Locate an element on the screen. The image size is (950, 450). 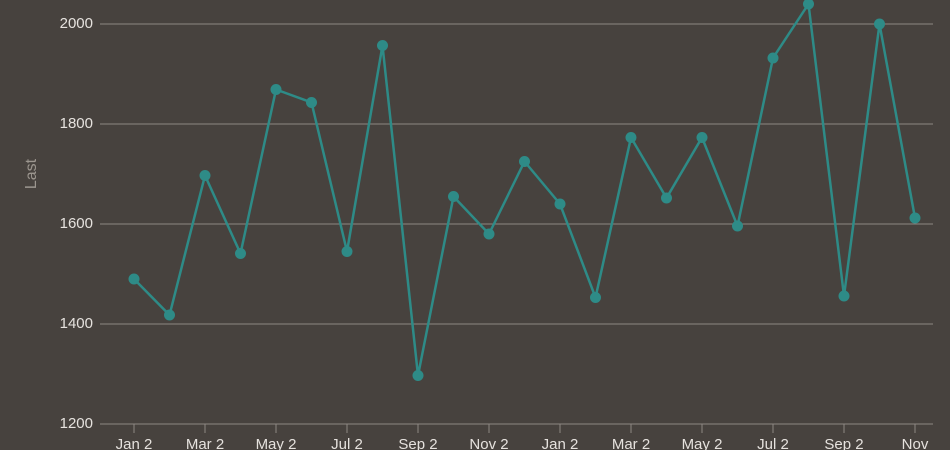
y-tick-label: 2000 is located at coordinates (76, 23).